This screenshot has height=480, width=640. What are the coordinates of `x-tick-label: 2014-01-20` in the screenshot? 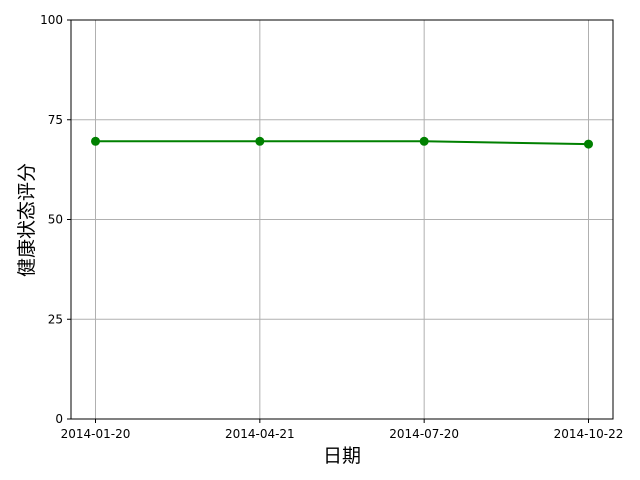 It's located at (96, 434).